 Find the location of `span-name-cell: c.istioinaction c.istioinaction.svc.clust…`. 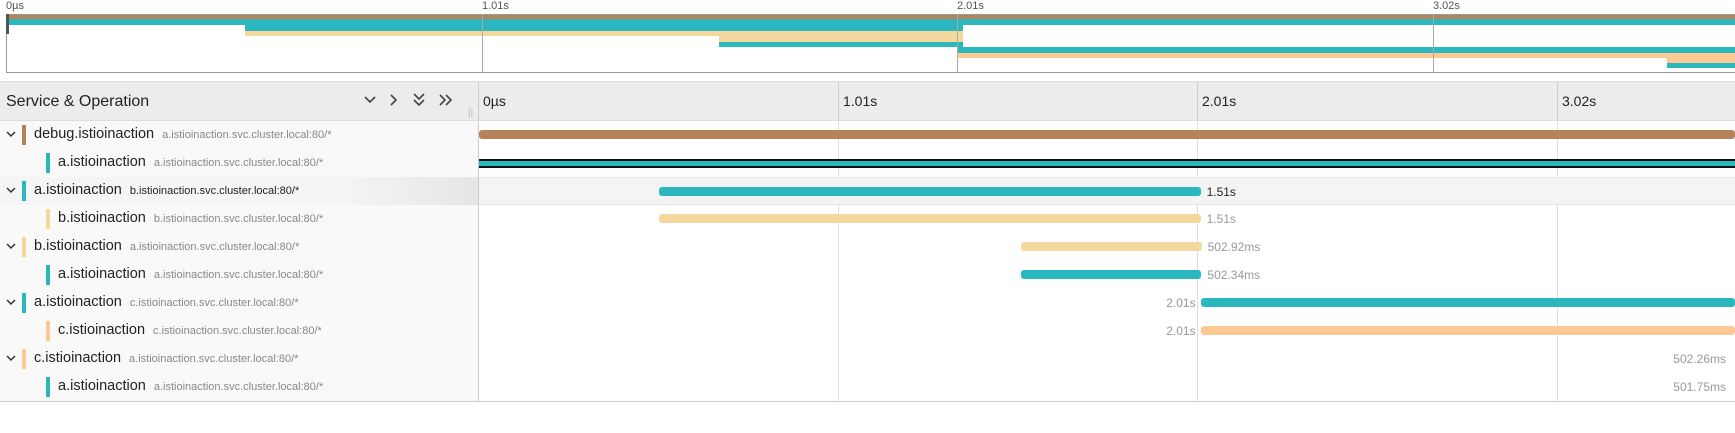

span-name-cell: c.istioinaction c.istioinaction.svc.clust… is located at coordinates (239, 331).